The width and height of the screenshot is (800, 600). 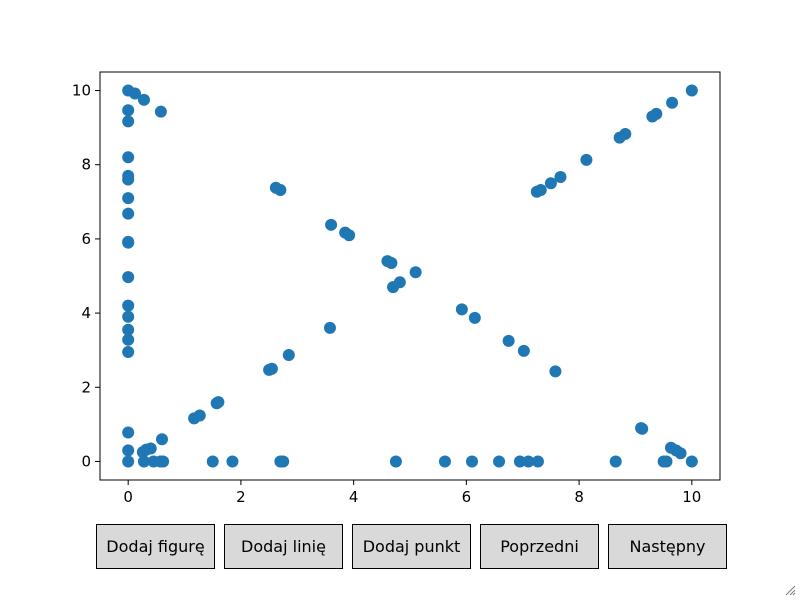 What do you see at coordinates (467, 497) in the screenshot?
I see `x-tick-label: 6` at bounding box center [467, 497].